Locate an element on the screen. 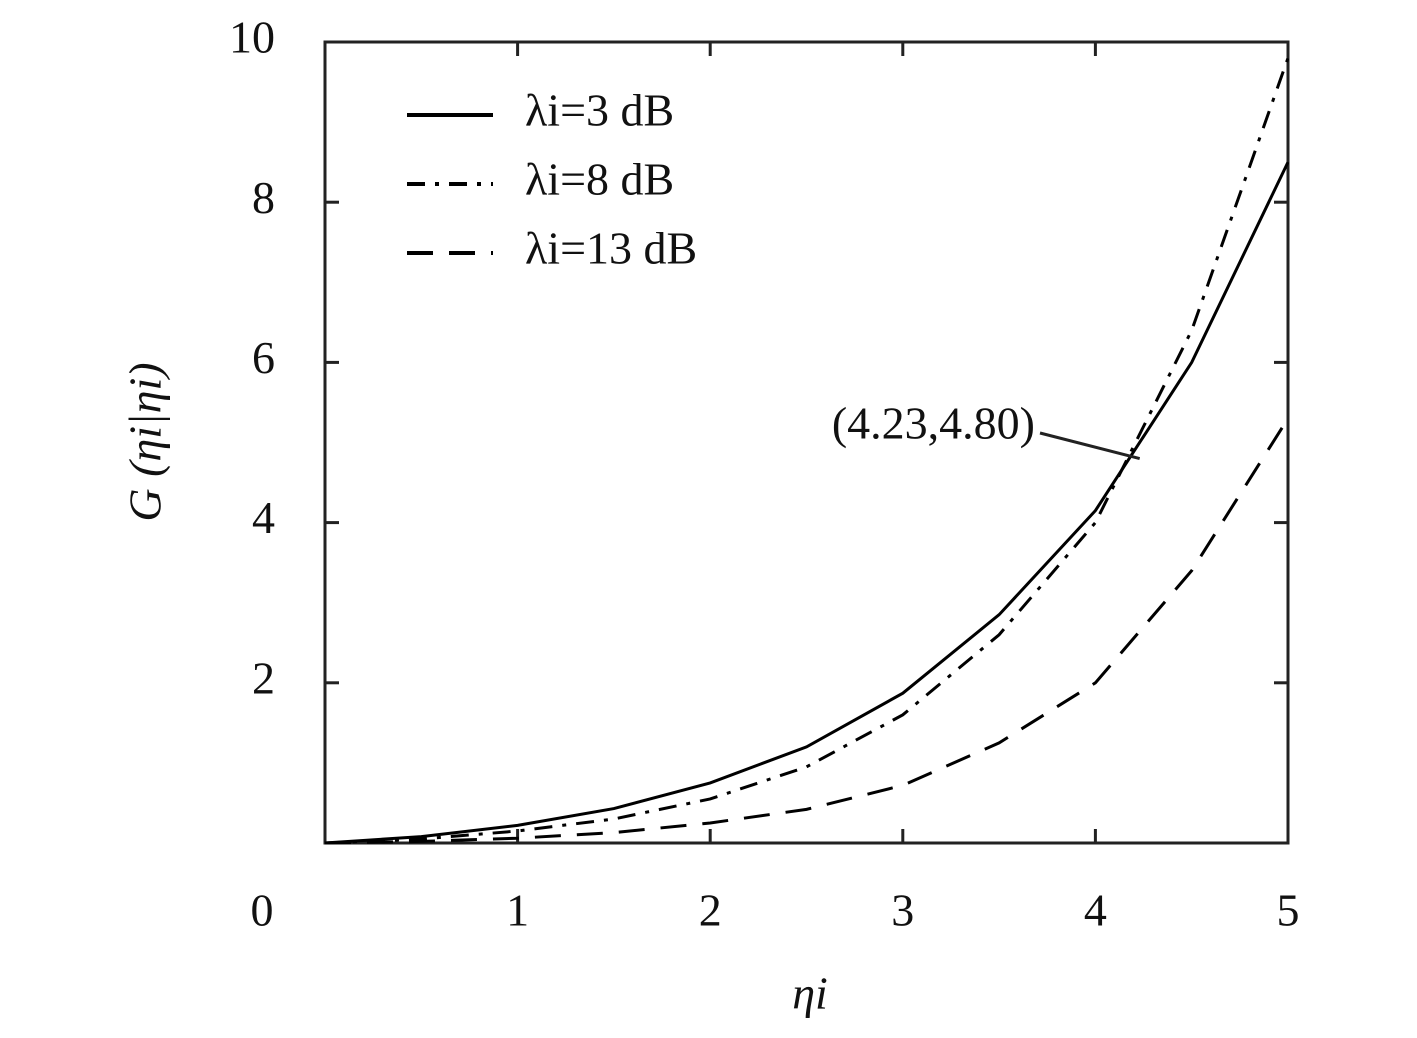 The width and height of the screenshot is (1417, 1038). y-tick-label: 6 is located at coordinates (263, 357).